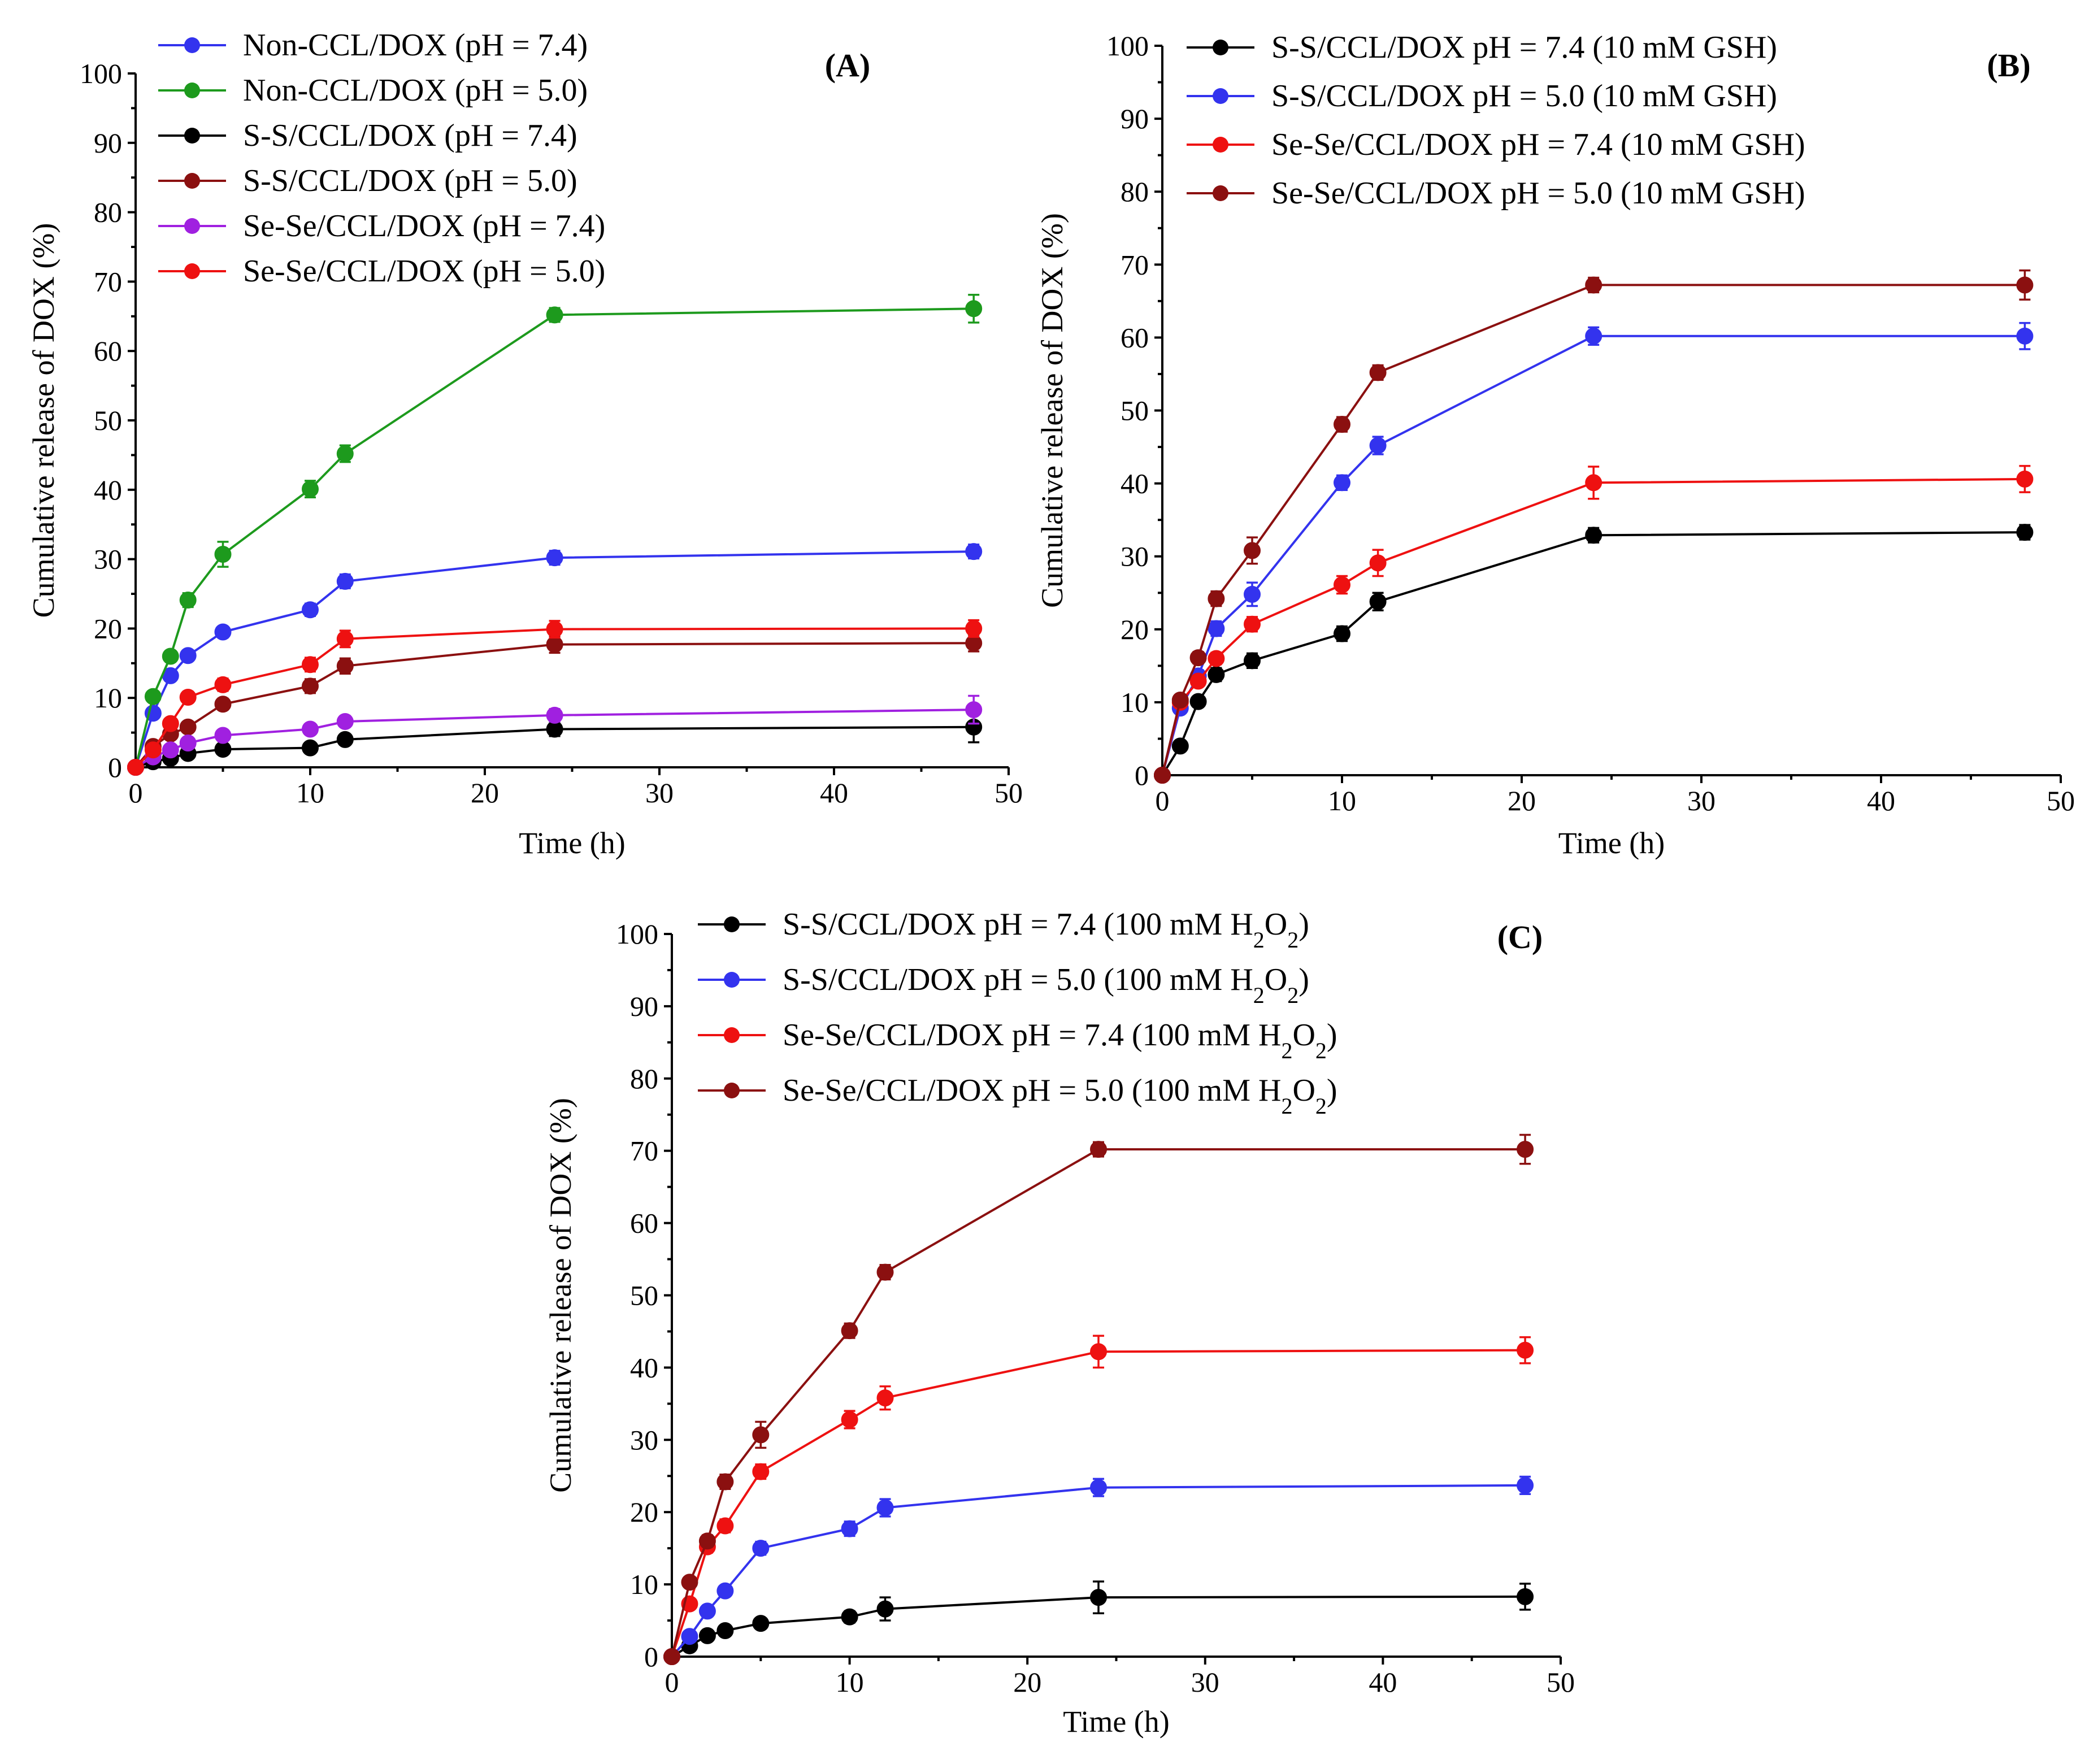  What do you see at coordinates (410, 135) in the screenshot?
I see `legend-label: S-S/CCL/DOX (pH = 7.4)` at bounding box center [410, 135].